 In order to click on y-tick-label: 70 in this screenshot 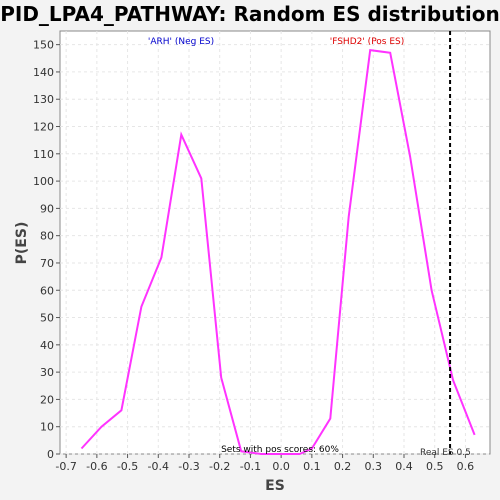, I will do `click(47, 263)`.